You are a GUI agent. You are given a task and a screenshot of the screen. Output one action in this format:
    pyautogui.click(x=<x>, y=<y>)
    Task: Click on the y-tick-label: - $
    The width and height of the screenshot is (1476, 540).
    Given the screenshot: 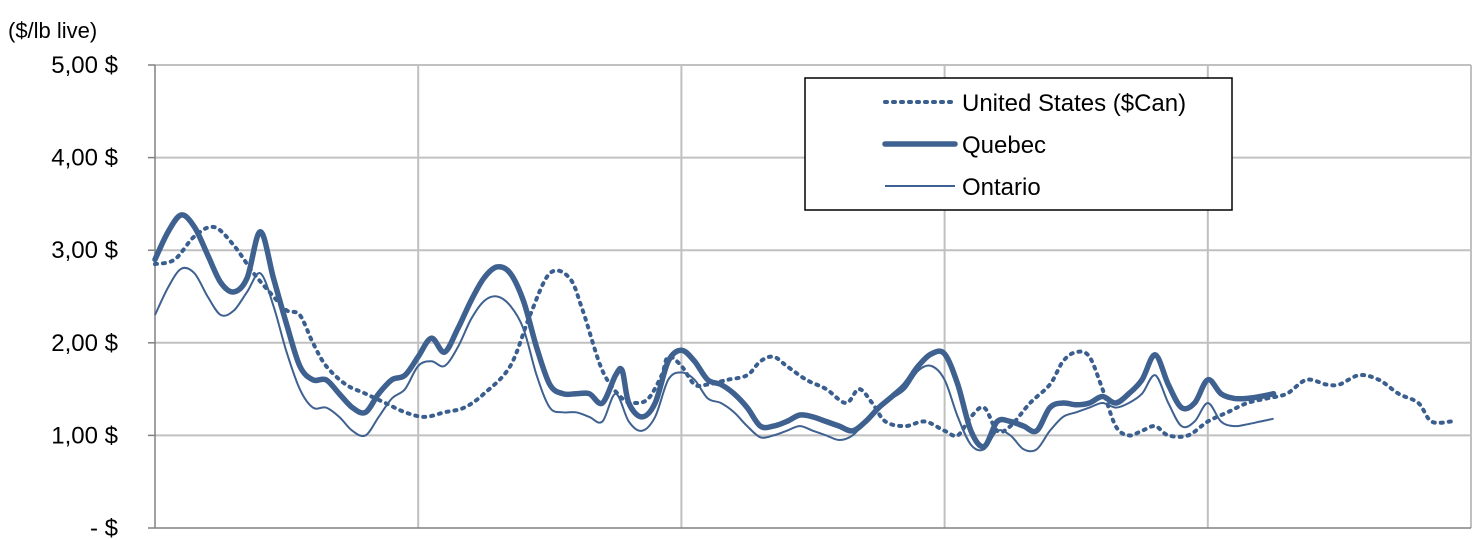 What is the action you would take?
    pyautogui.click(x=104, y=527)
    